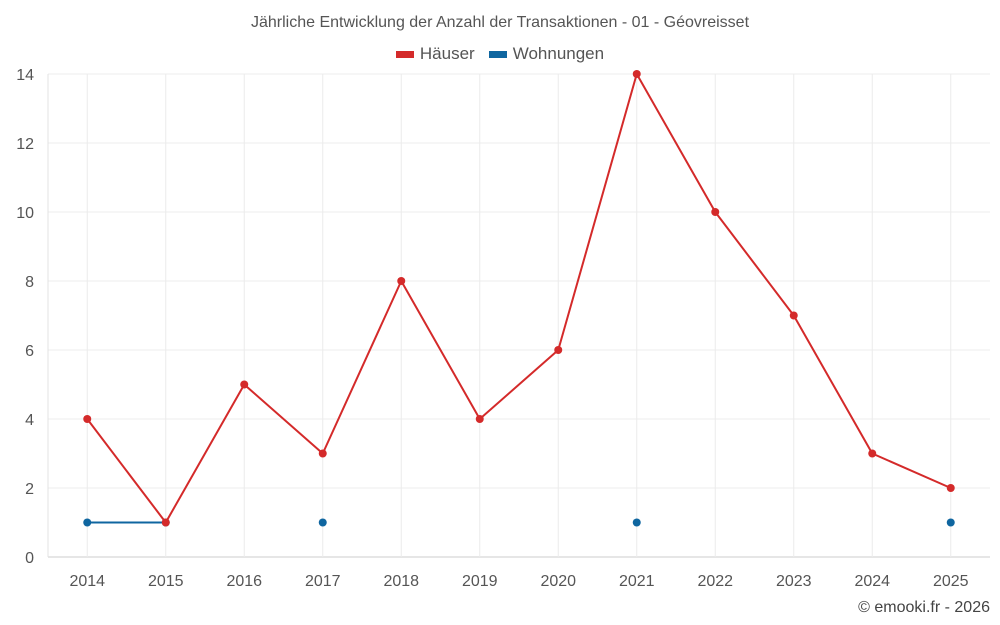 The height and width of the screenshot is (625, 1000). I want to click on x-tick-label: 2022, so click(715, 581).